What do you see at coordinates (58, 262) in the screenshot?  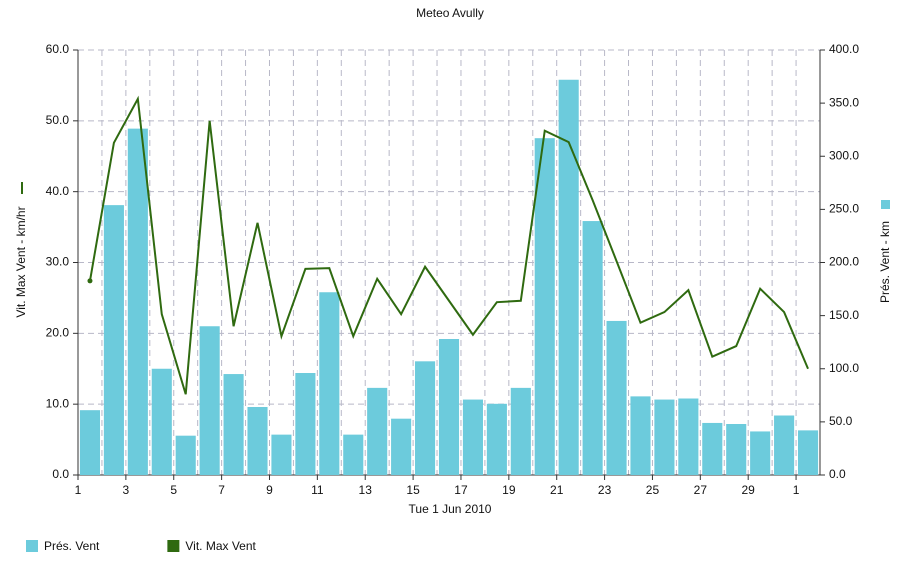 I see `y-tick-label: 30.0` at bounding box center [58, 262].